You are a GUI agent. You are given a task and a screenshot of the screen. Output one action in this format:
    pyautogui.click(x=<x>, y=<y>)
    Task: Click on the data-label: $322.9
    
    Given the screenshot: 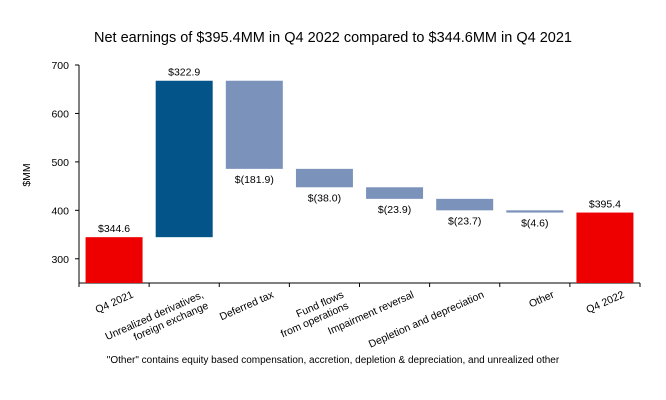 What is the action you would take?
    pyautogui.click(x=184, y=73)
    